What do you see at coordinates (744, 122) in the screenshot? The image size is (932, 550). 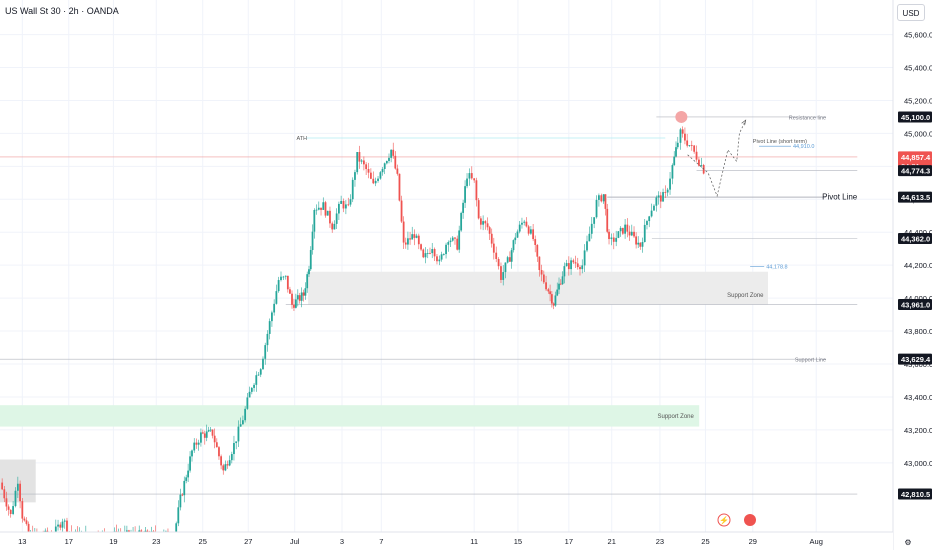 I see `projection-arrow` at bounding box center [744, 122].